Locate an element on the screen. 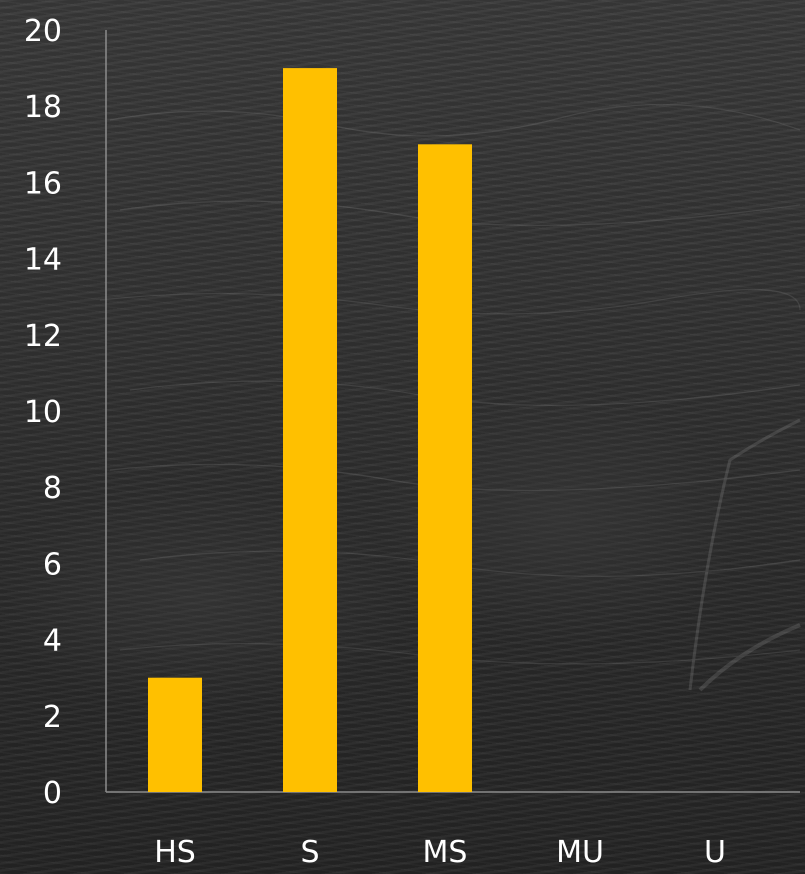 The width and height of the screenshot is (805, 874). x-tick-label: MU is located at coordinates (580, 852).